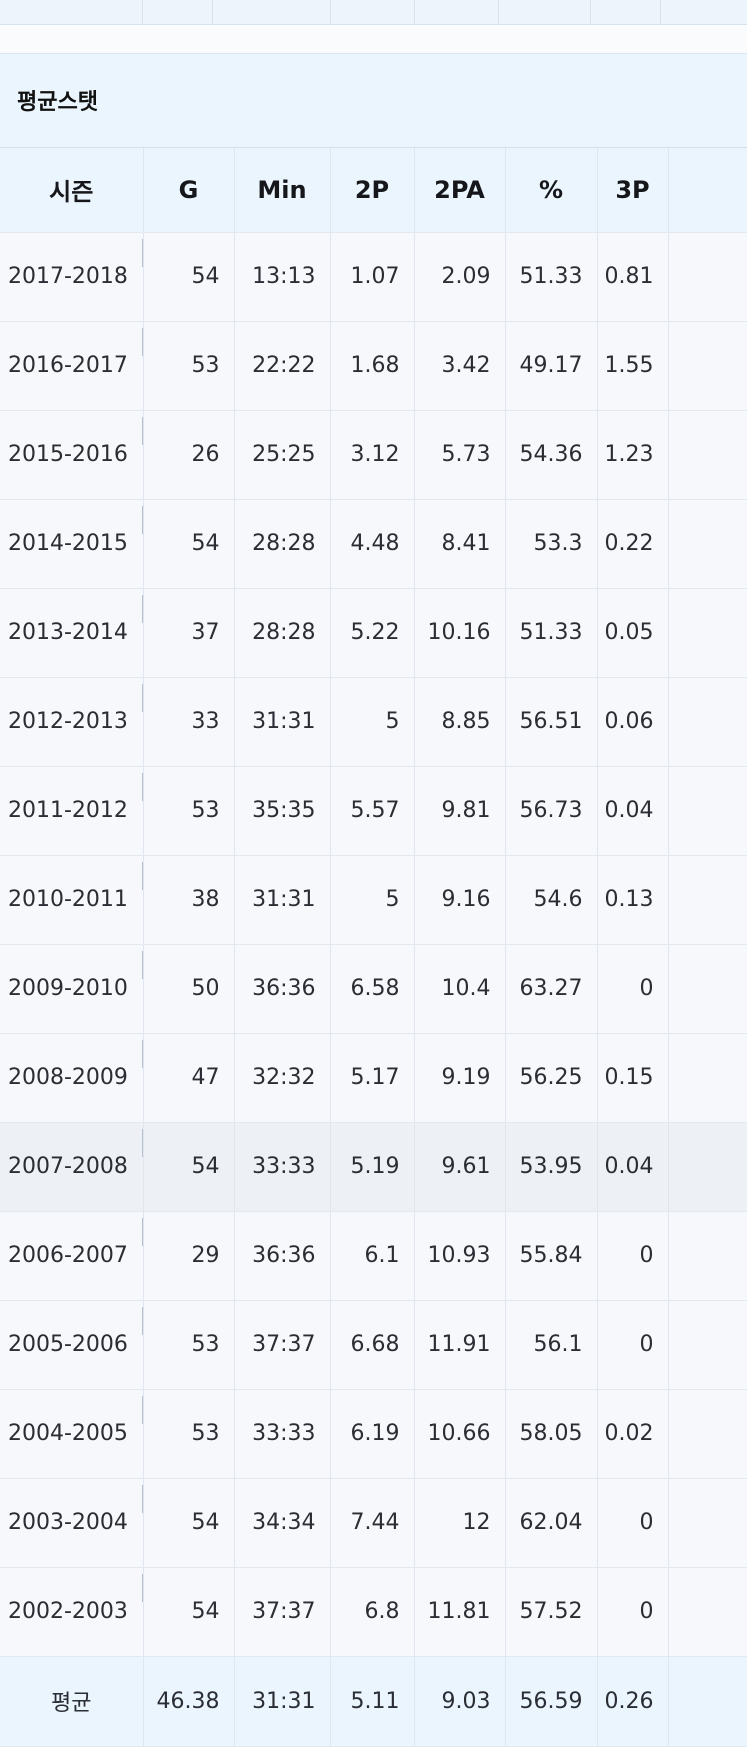  I want to click on stat-cell: 0.13, so click(633, 900).